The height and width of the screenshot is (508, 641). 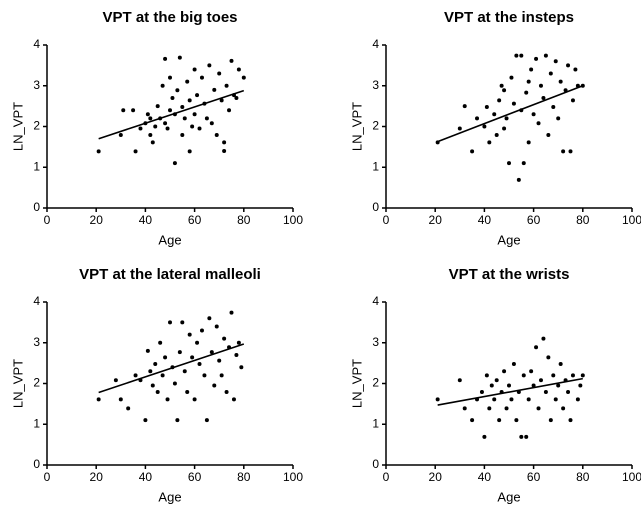 What do you see at coordinates (631, 220) in the screenshot?
I see `x-tick-label: 100` at bounding box center [631, 220].